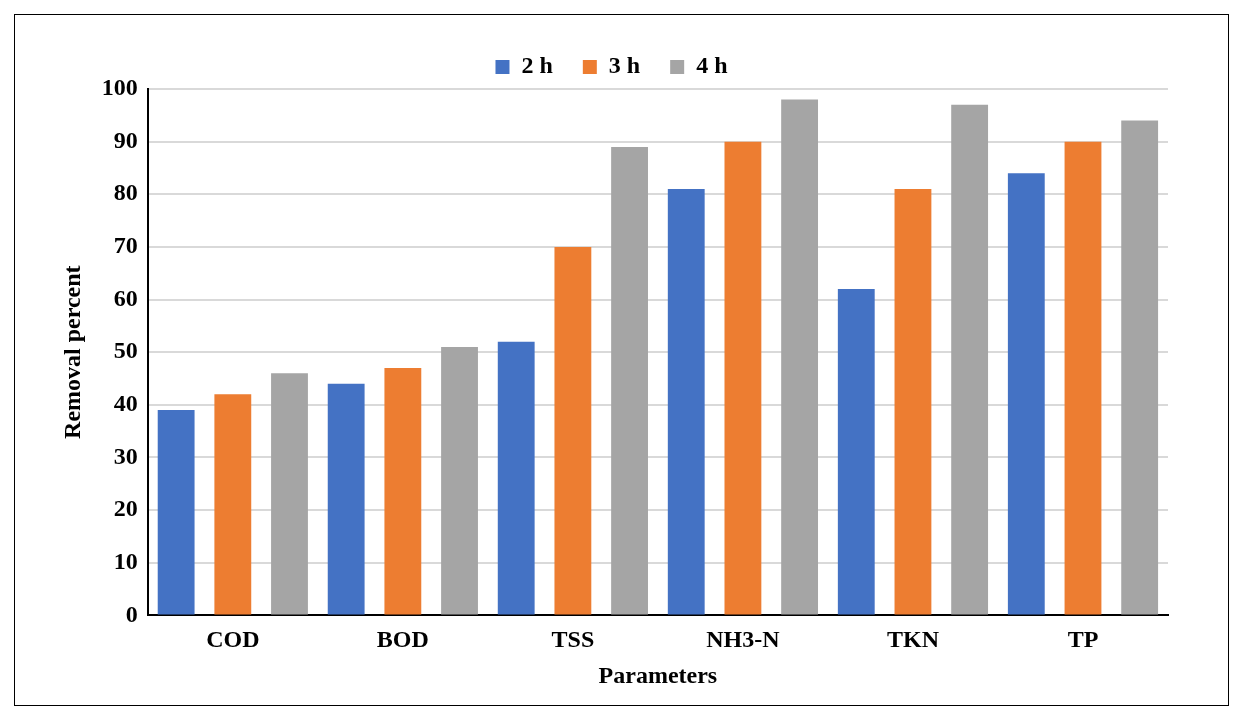  I want to click on y-tick-label: 40, so click(125, 403).